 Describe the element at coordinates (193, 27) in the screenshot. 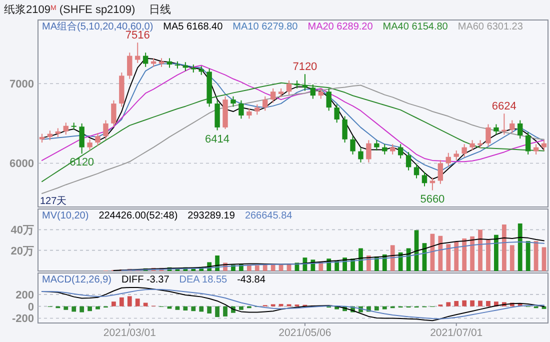

I see `text: MA5 6168.40` at that location.